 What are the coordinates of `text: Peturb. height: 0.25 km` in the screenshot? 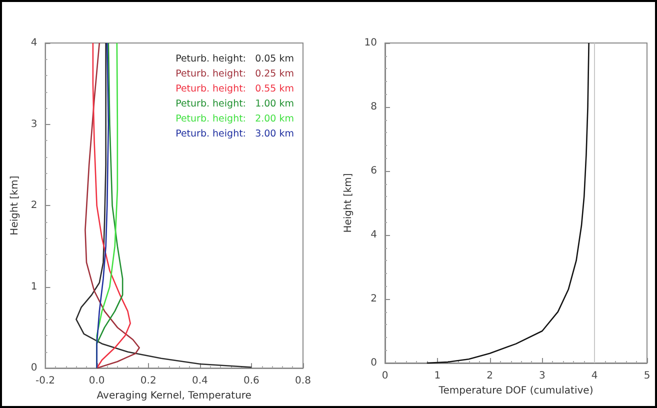 It's located at (235, 74).